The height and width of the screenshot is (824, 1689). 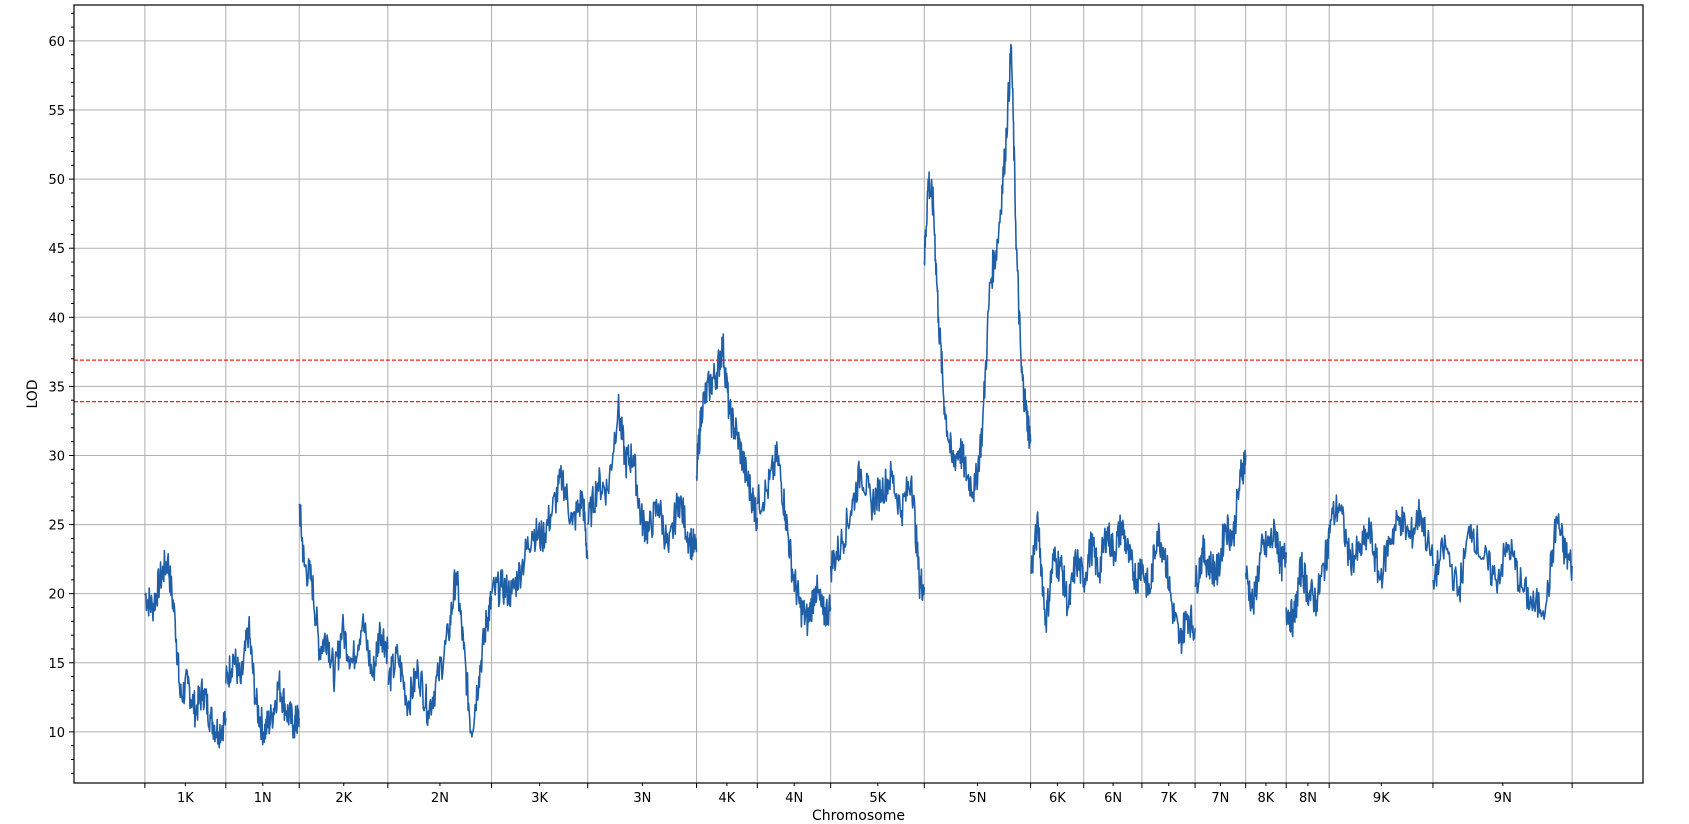 I want to click on lod-line-4K, so click(x=727, y=432).